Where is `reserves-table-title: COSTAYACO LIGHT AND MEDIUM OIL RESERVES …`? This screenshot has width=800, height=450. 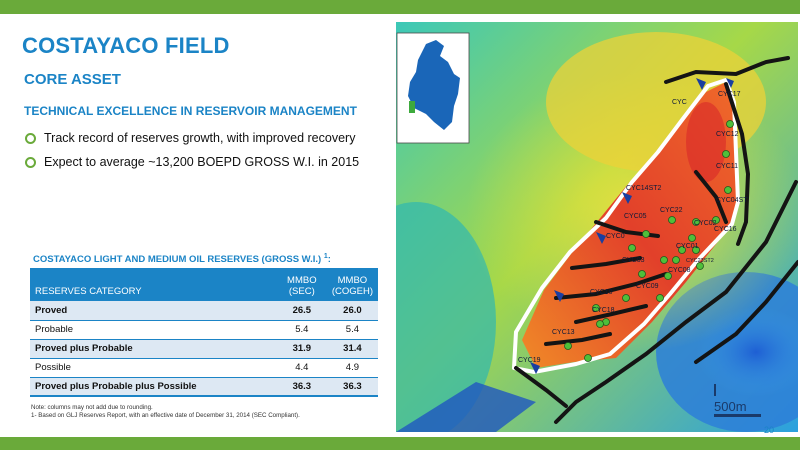 reserves-table-title: COSTAYACO LIGHT AND MEDIUM OIL RESERVES … is located at coordinates (182, 259).